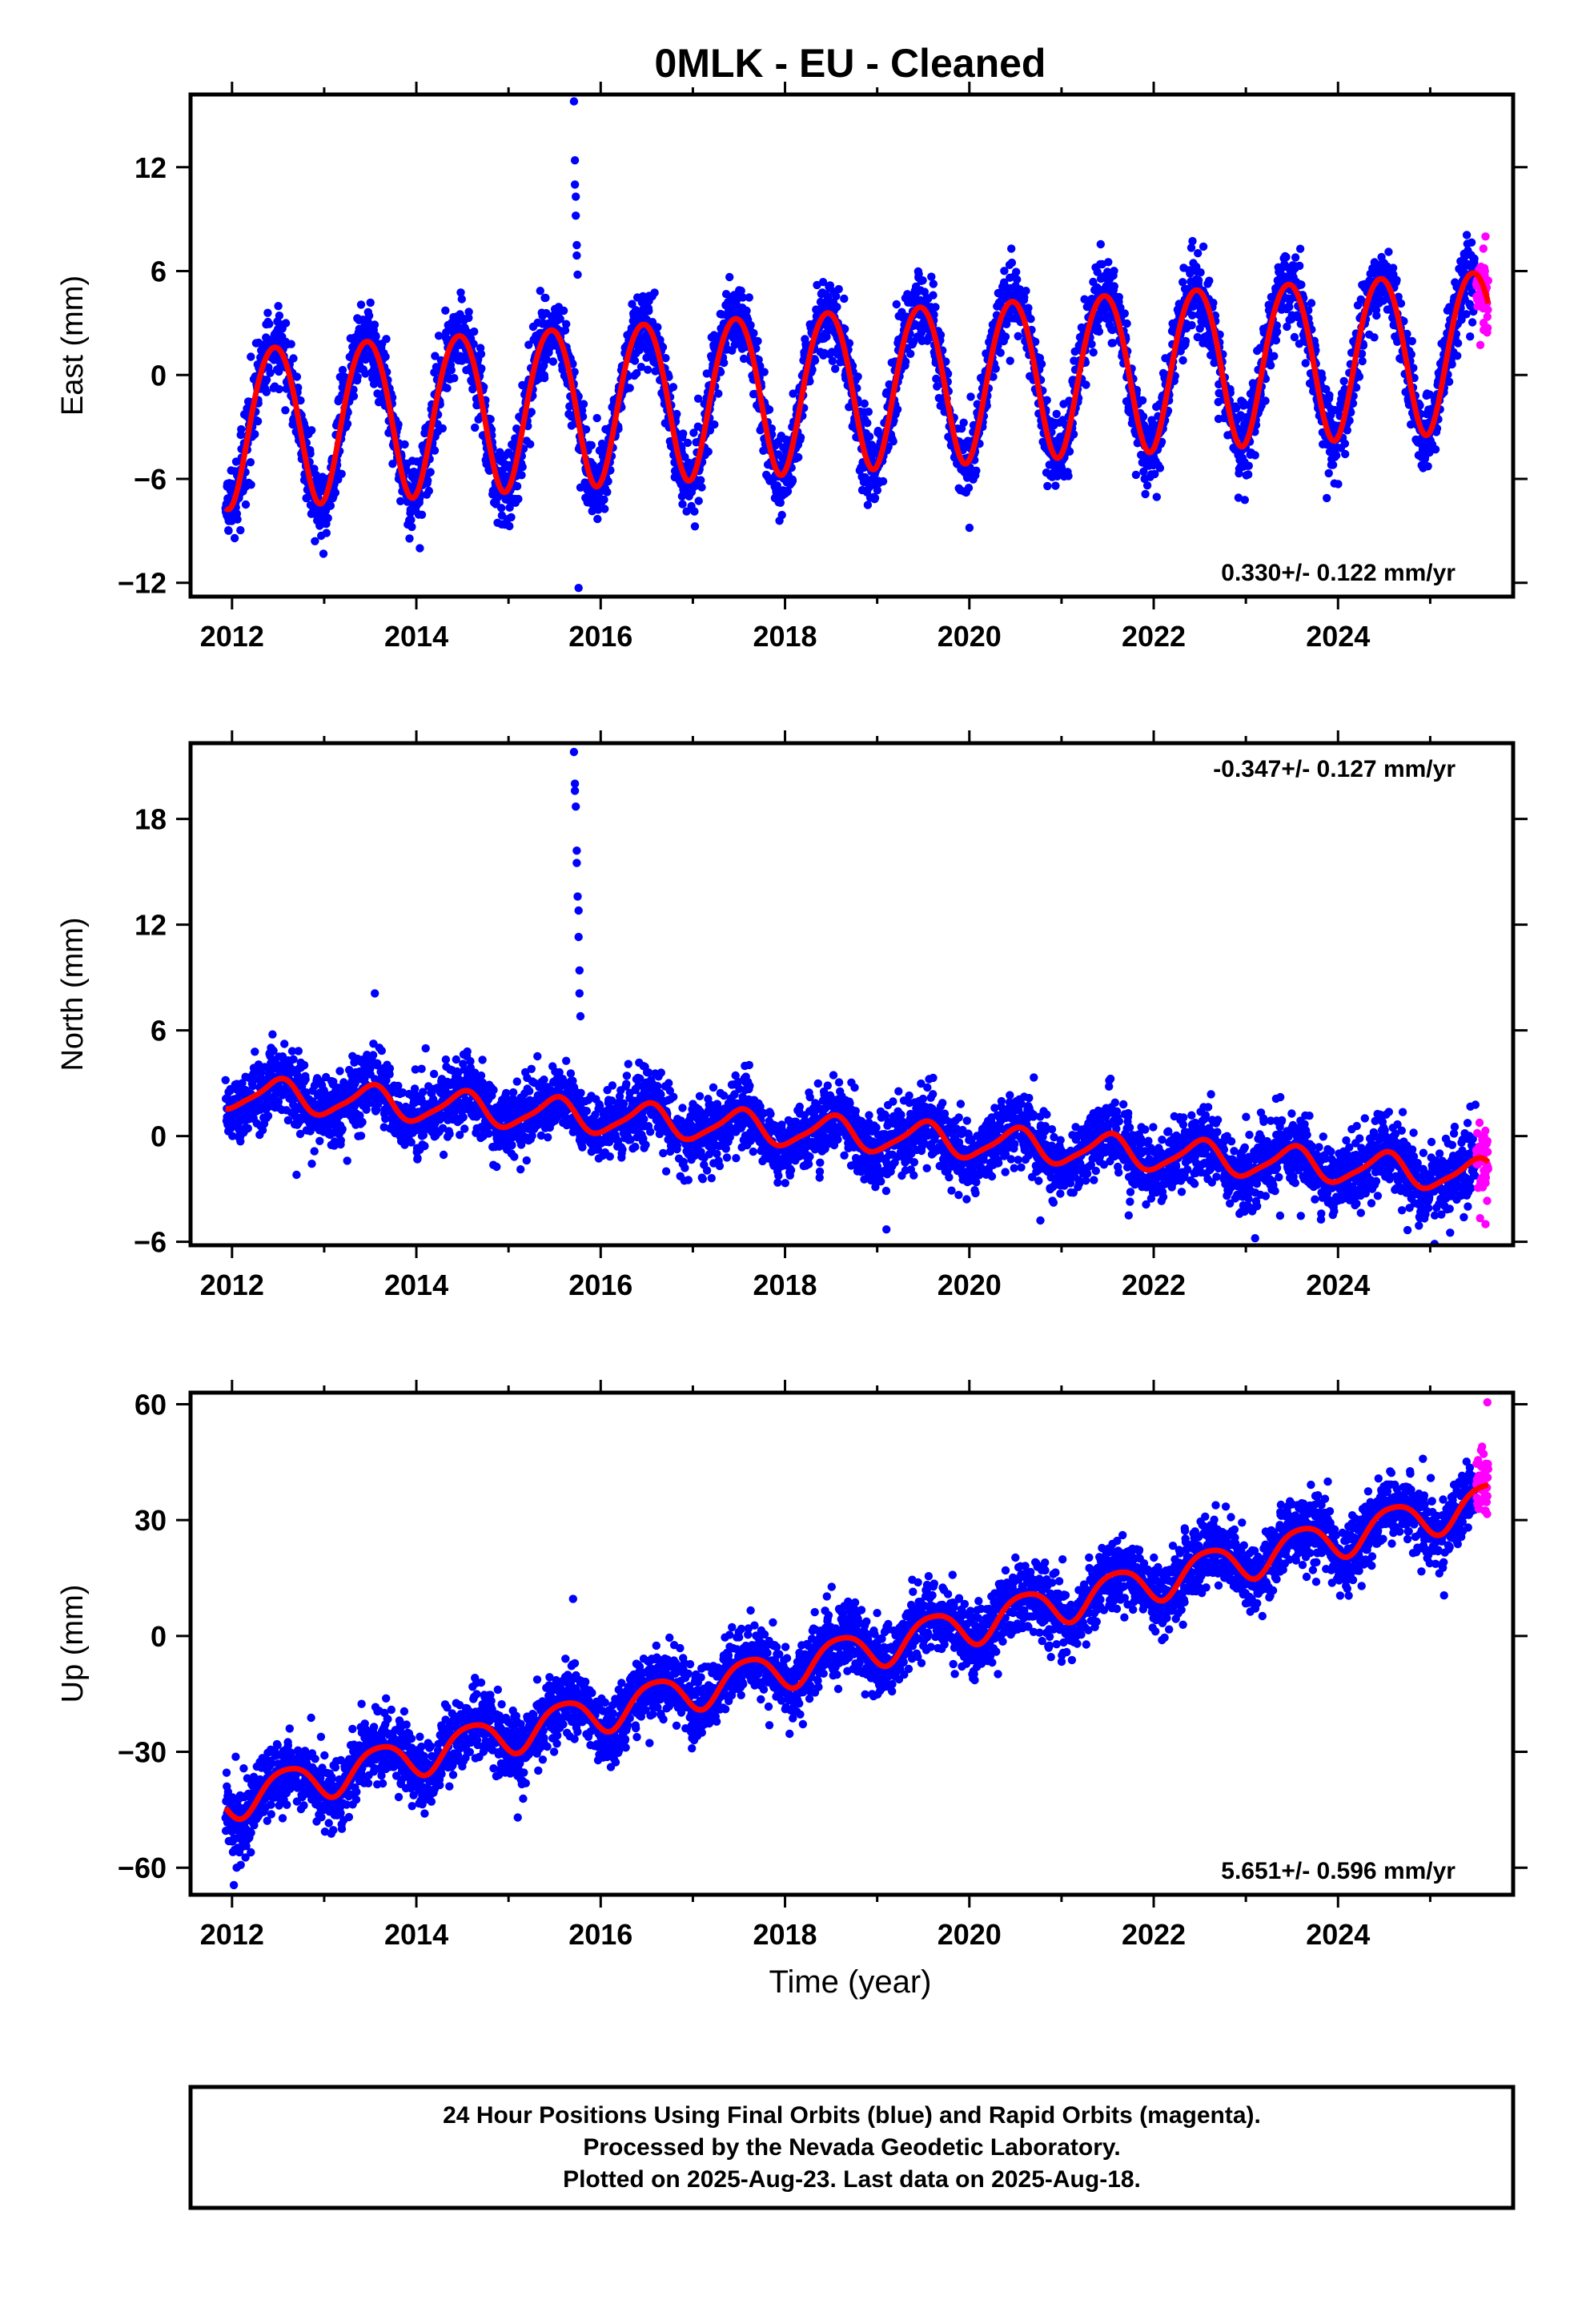  What do you see at coordinates (1485, 271) in the screenshot?
I see `east-point-rapid` at bounding box center [1485, 271].